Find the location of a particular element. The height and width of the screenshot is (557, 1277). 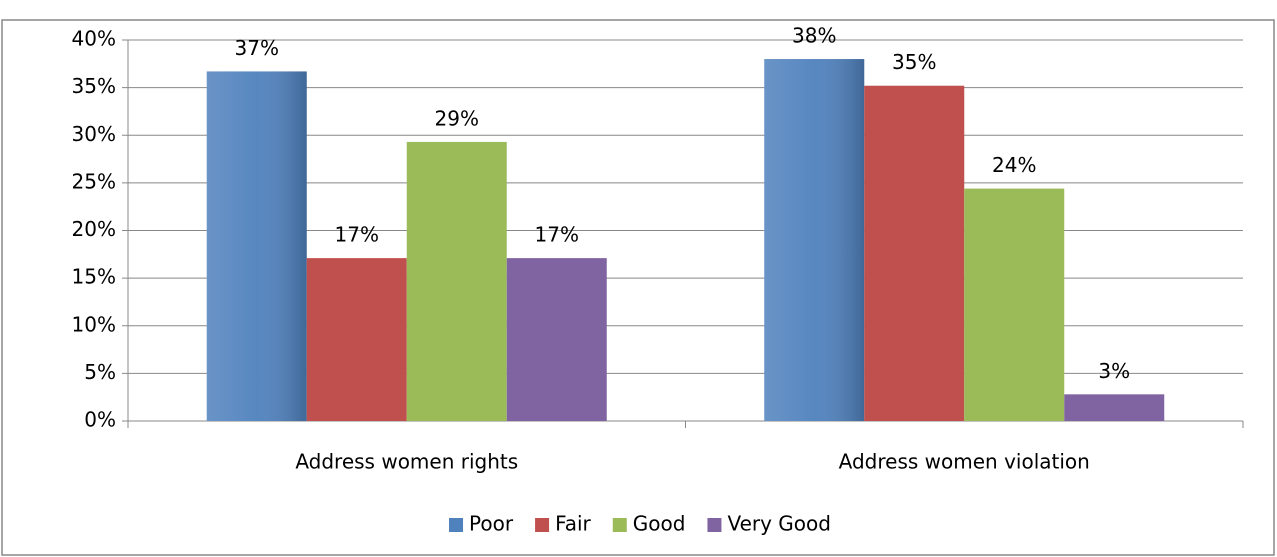

y-tick-label: 40% is located at coordinates (94, 39).